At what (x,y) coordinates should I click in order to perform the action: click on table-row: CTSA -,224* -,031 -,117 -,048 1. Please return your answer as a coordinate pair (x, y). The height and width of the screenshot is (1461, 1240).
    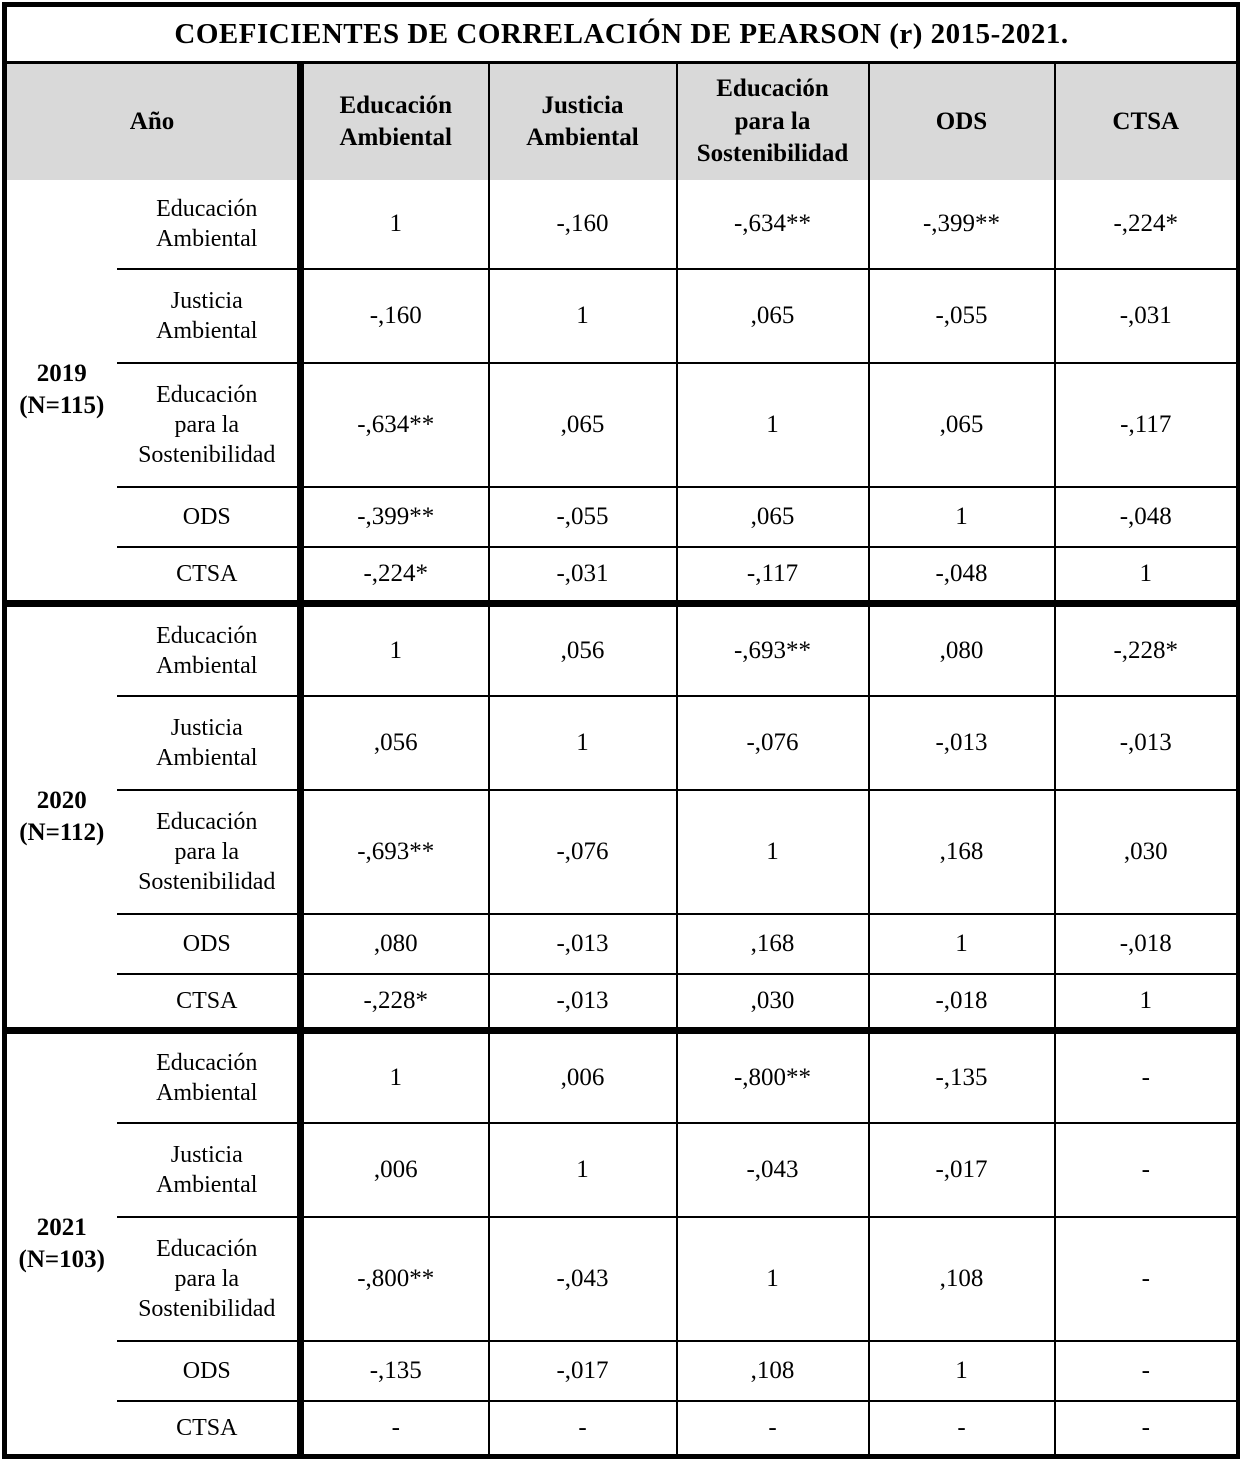
    Looking at the image, I should click on (622, 575).